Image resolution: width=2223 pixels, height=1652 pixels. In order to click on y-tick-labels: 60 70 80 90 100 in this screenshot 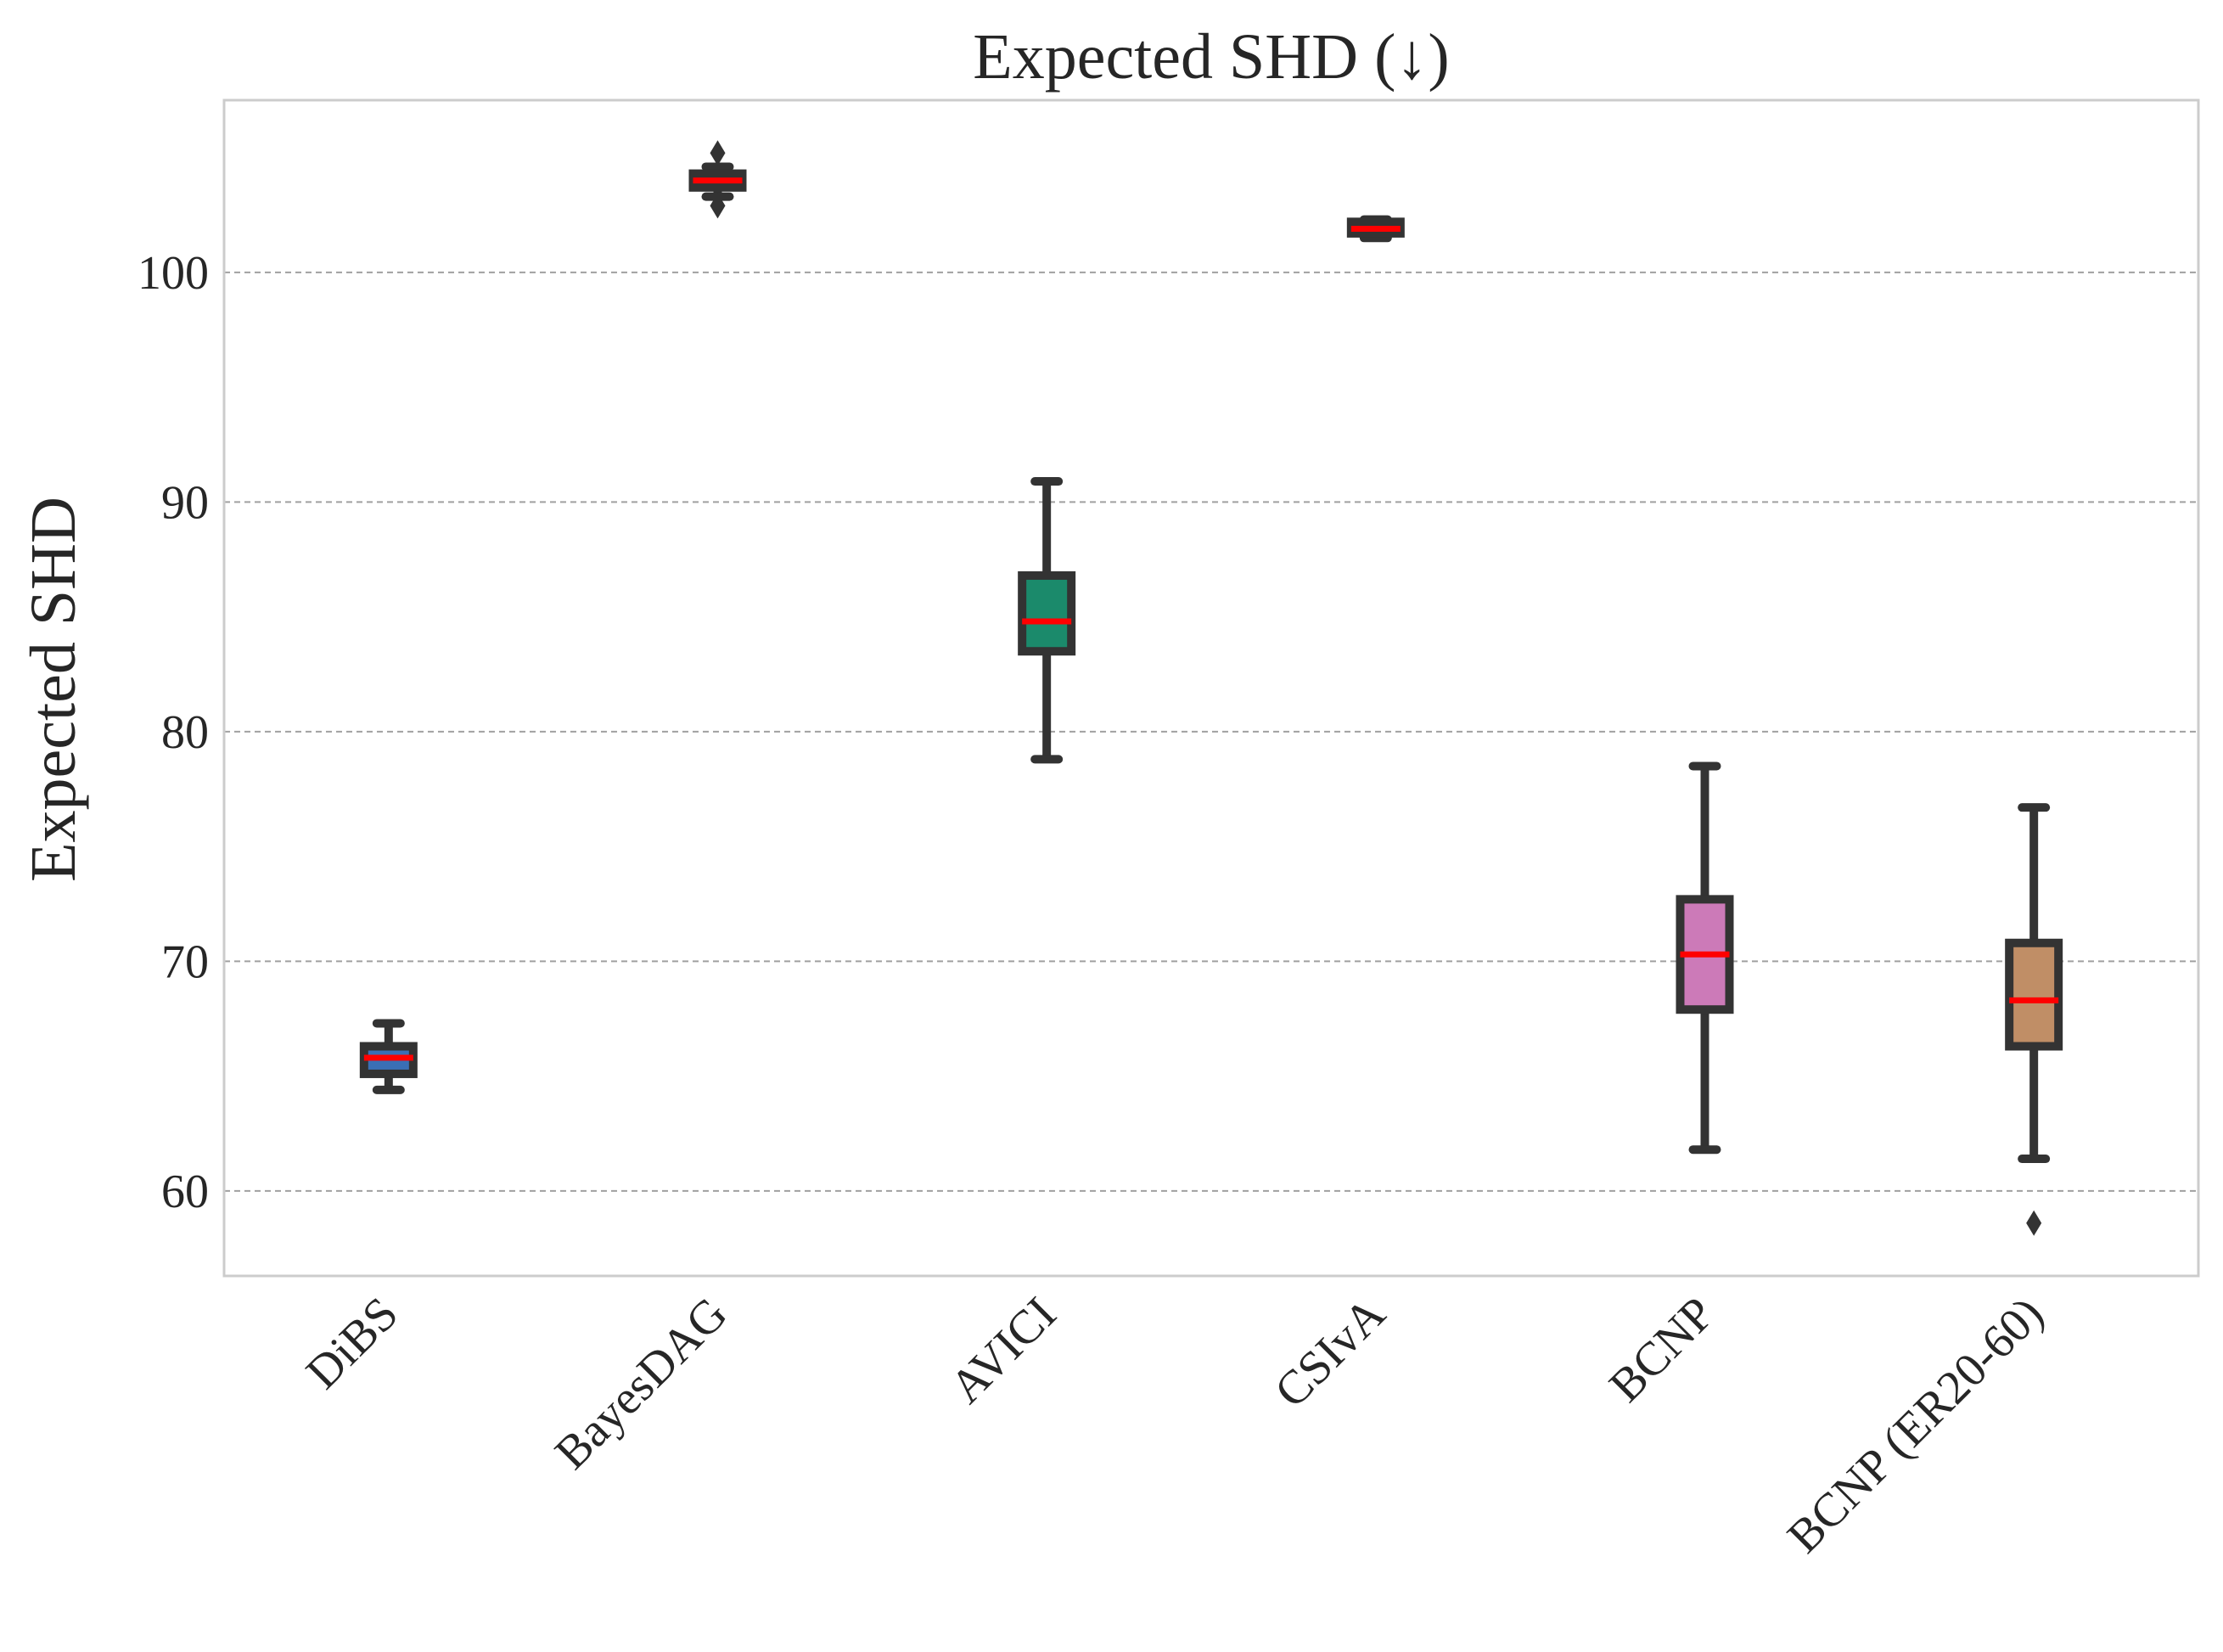, I will do `click(173, 732)`.